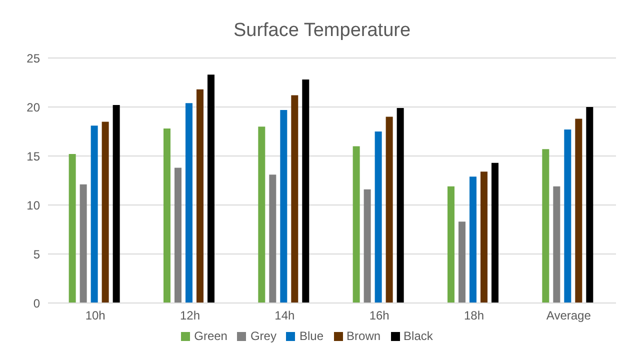 This screenshot has height=351, width=644. I want to click on y-tick-label: 25, so click(33, 58).